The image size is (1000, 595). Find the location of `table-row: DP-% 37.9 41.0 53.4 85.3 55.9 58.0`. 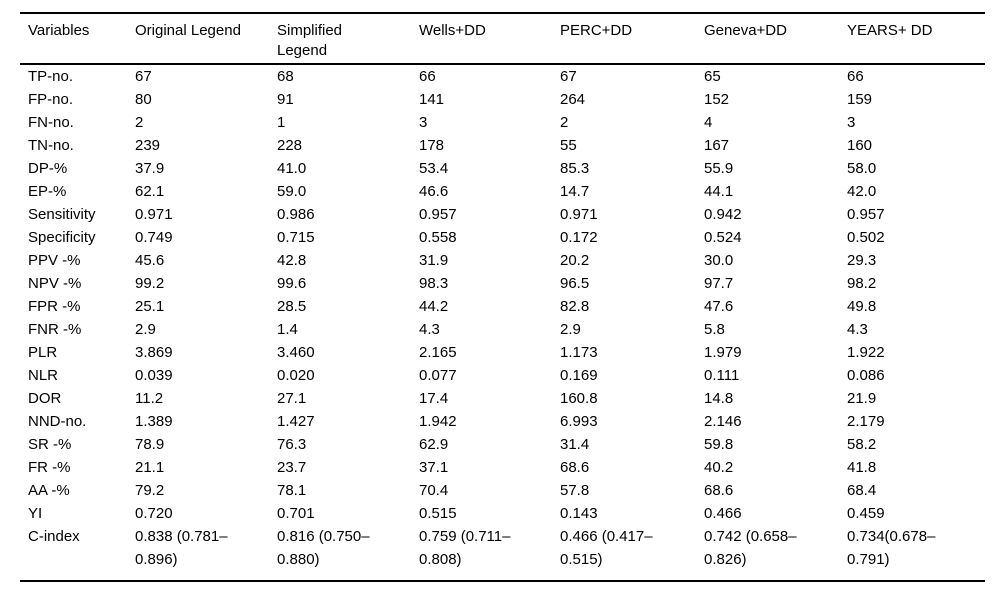

table-row: DP-% 37.9 41.0 53.4 85.3 55.9 58.0 is located at coordinates (502, 168).